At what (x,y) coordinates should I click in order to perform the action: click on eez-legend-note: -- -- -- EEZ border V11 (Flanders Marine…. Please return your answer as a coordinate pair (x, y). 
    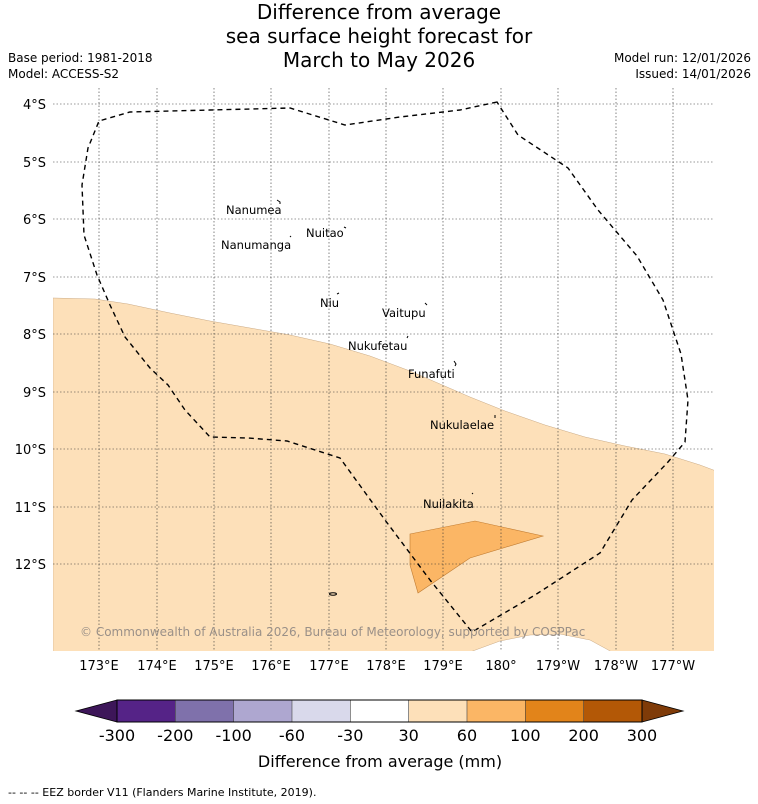
    Looking at the image, I should click on (162, 792).